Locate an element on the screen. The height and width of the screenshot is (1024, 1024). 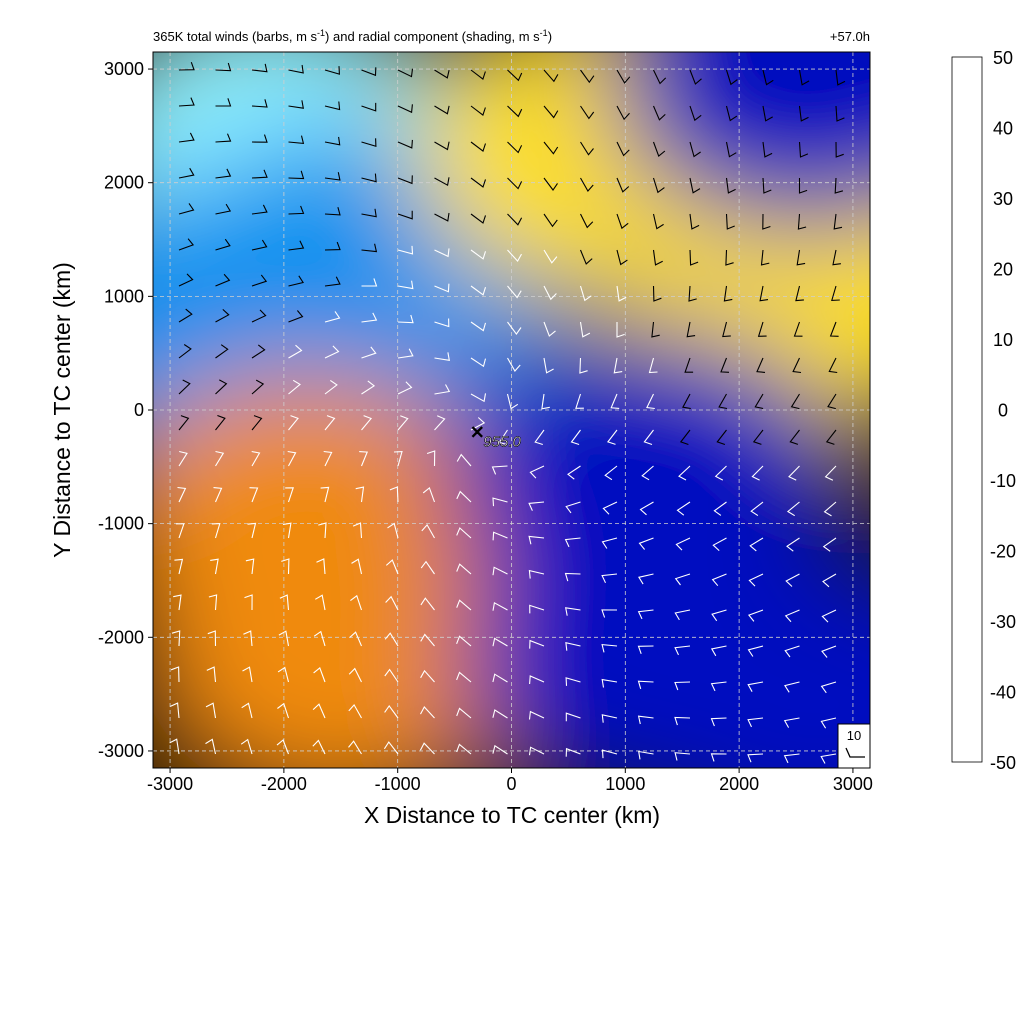
y-axis: -3000 -2000 -1000 0 1000 2000 3000 is located at coordinates (125, 410).